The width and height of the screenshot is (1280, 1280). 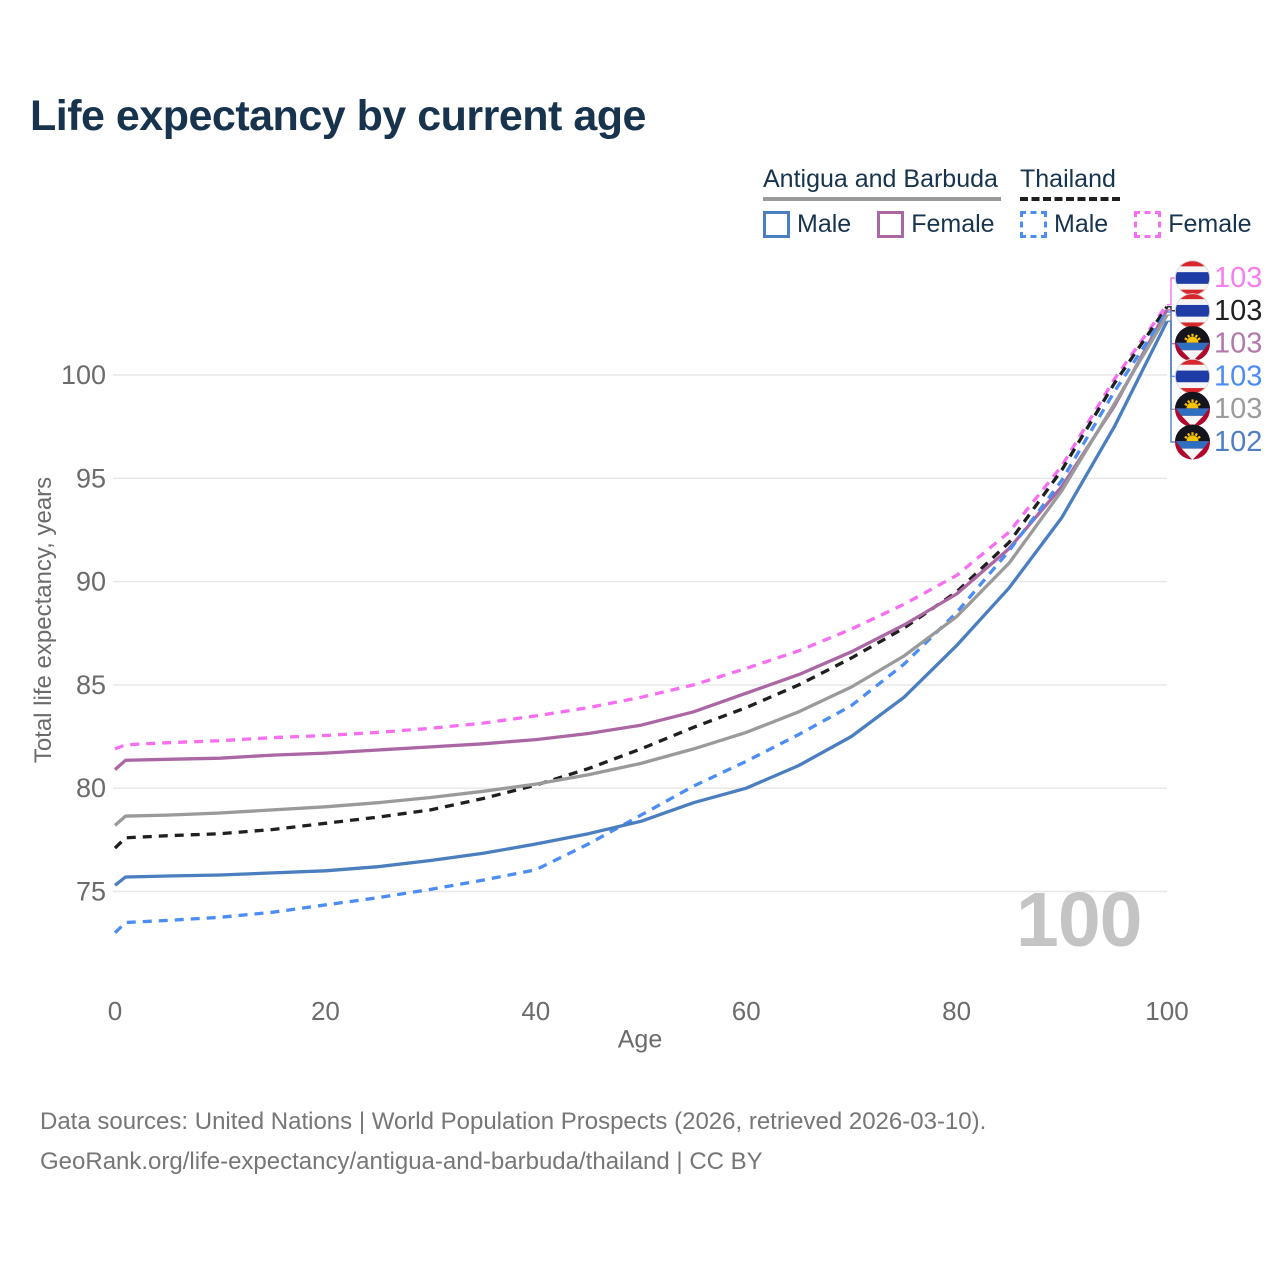 What do you see at coordinates (338, 116) in the screenshot?
I see `page-title: Life expectancy by current age` at bounding box center [338, 116].